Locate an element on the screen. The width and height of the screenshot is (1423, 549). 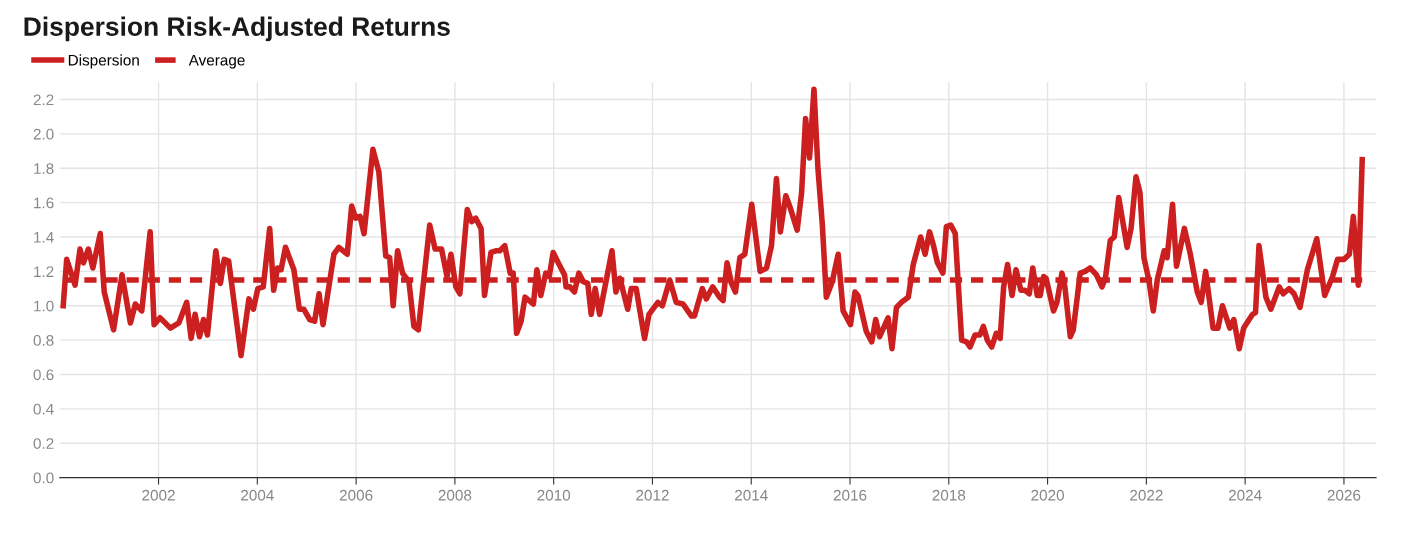
legend-label: Average is located at coordinates (216, 61).